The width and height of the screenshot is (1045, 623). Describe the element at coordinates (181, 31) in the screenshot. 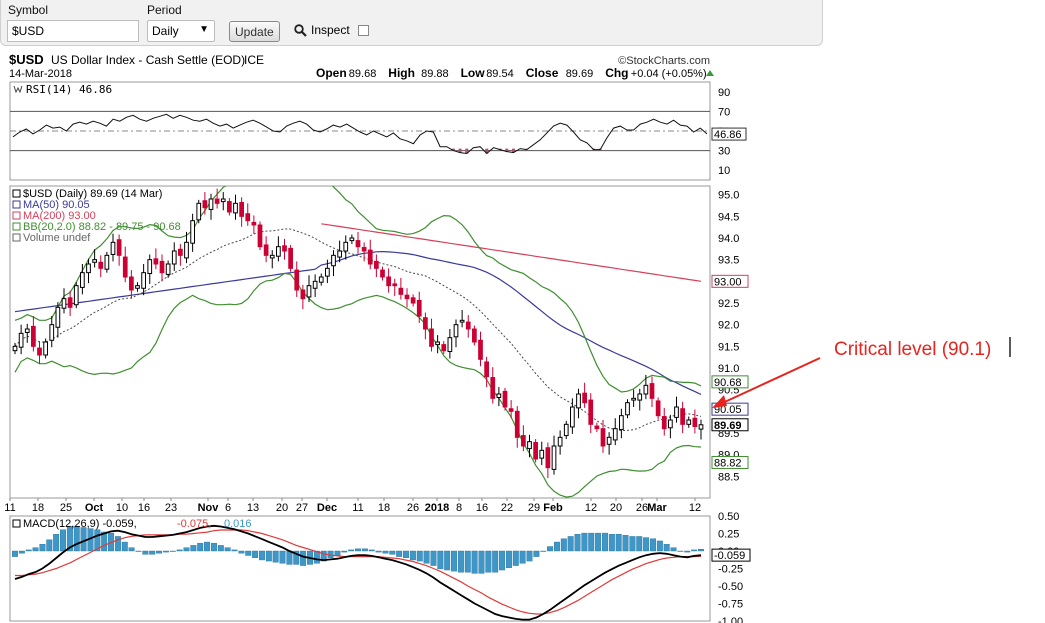

I see `period-select: Daily ▼` at that location.